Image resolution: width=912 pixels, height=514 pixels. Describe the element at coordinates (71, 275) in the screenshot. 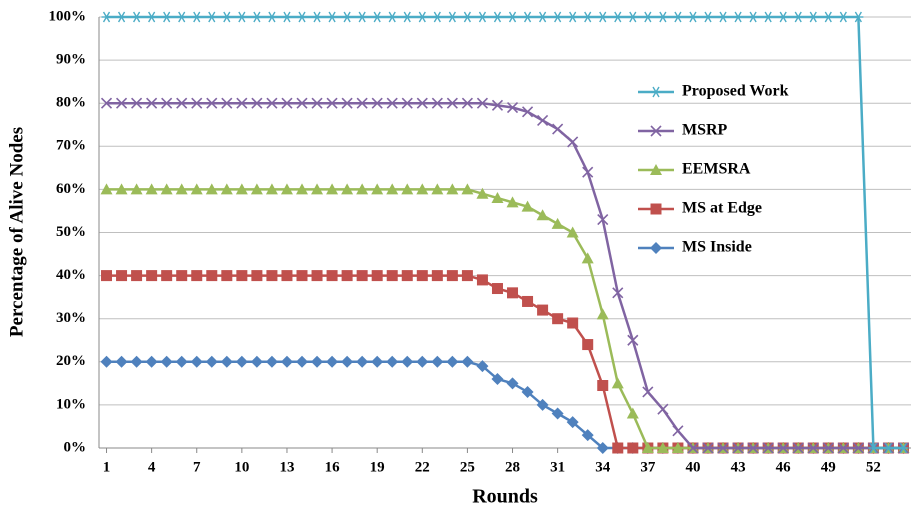

I see `y-tick-label: 40%` at that location.